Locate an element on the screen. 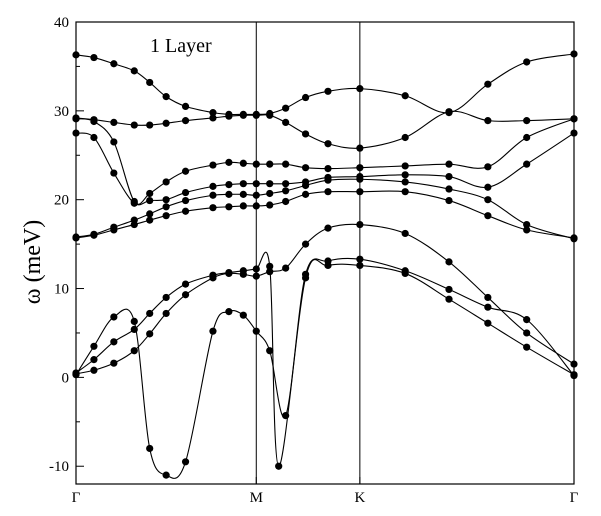 The image size is (601, 516). chart-title: 1 Layer is located at coordinates (181, 46).